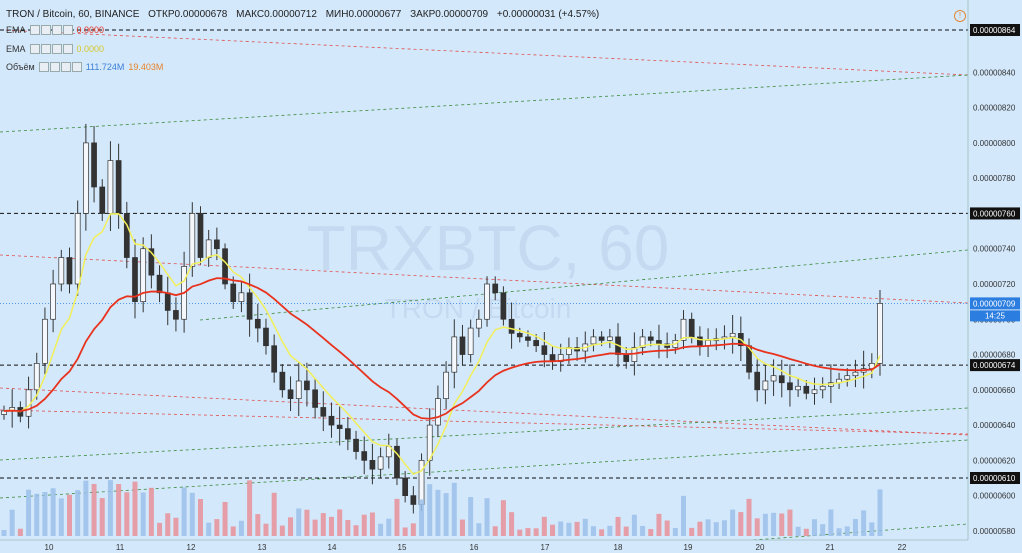 Image resolution: width=1022 pixels, height=553 pixels. Describe the element at coordinates (20, 67) in the screenshot. I see `indicator-name: Объём` at that location.